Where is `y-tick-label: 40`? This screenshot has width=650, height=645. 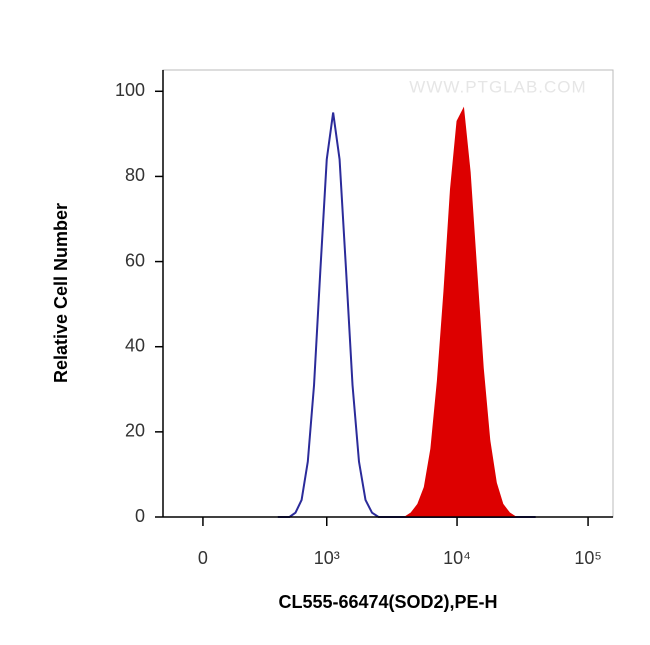 y-tick-label: 40 is located at coordinates (135, 345).